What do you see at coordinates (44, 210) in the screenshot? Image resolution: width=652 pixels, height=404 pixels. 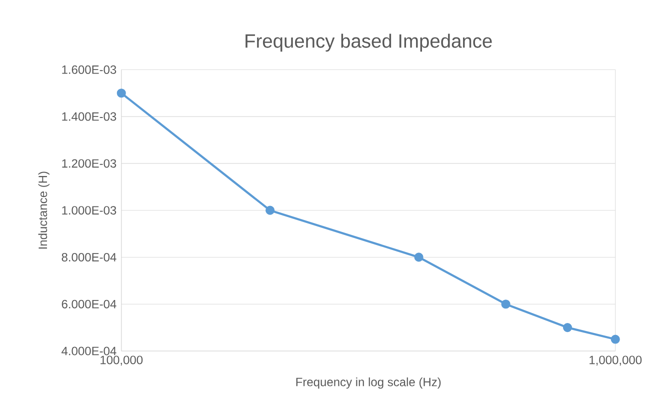 I see `y-axis-title: Inductance (H)` at bounding box center [44, 210].